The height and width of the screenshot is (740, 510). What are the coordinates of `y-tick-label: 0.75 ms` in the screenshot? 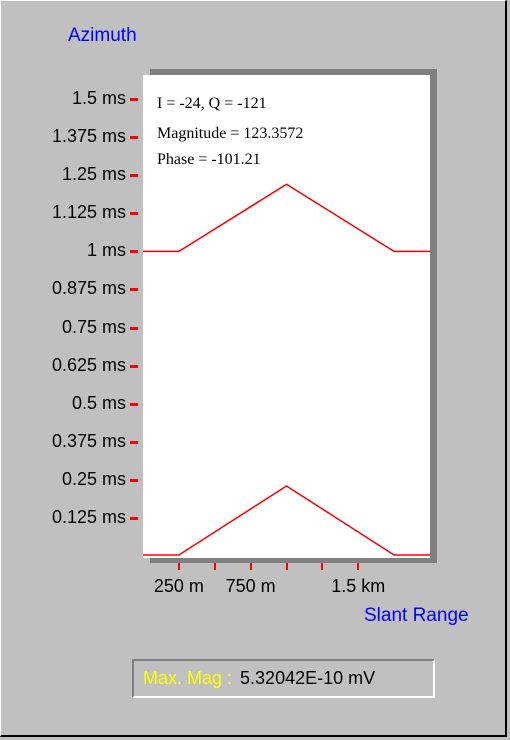 It's located at (93, 326).